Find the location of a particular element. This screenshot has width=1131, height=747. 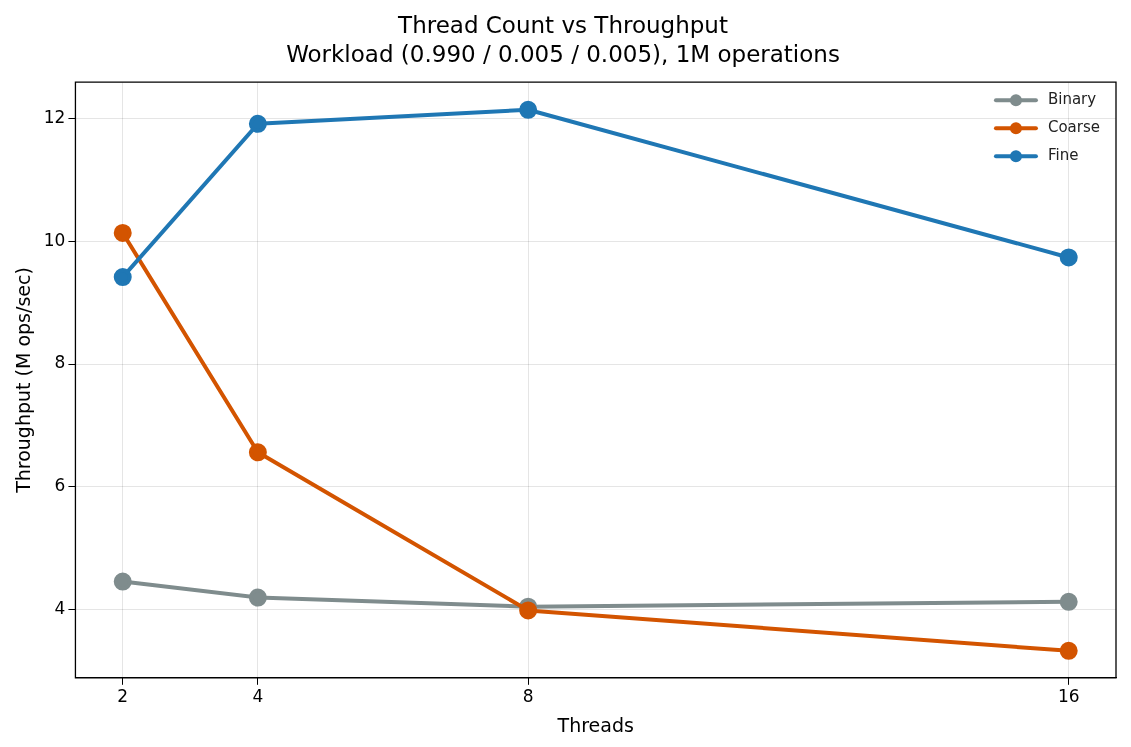

x-tick-label: 2 is located at coordinates (123, 696).